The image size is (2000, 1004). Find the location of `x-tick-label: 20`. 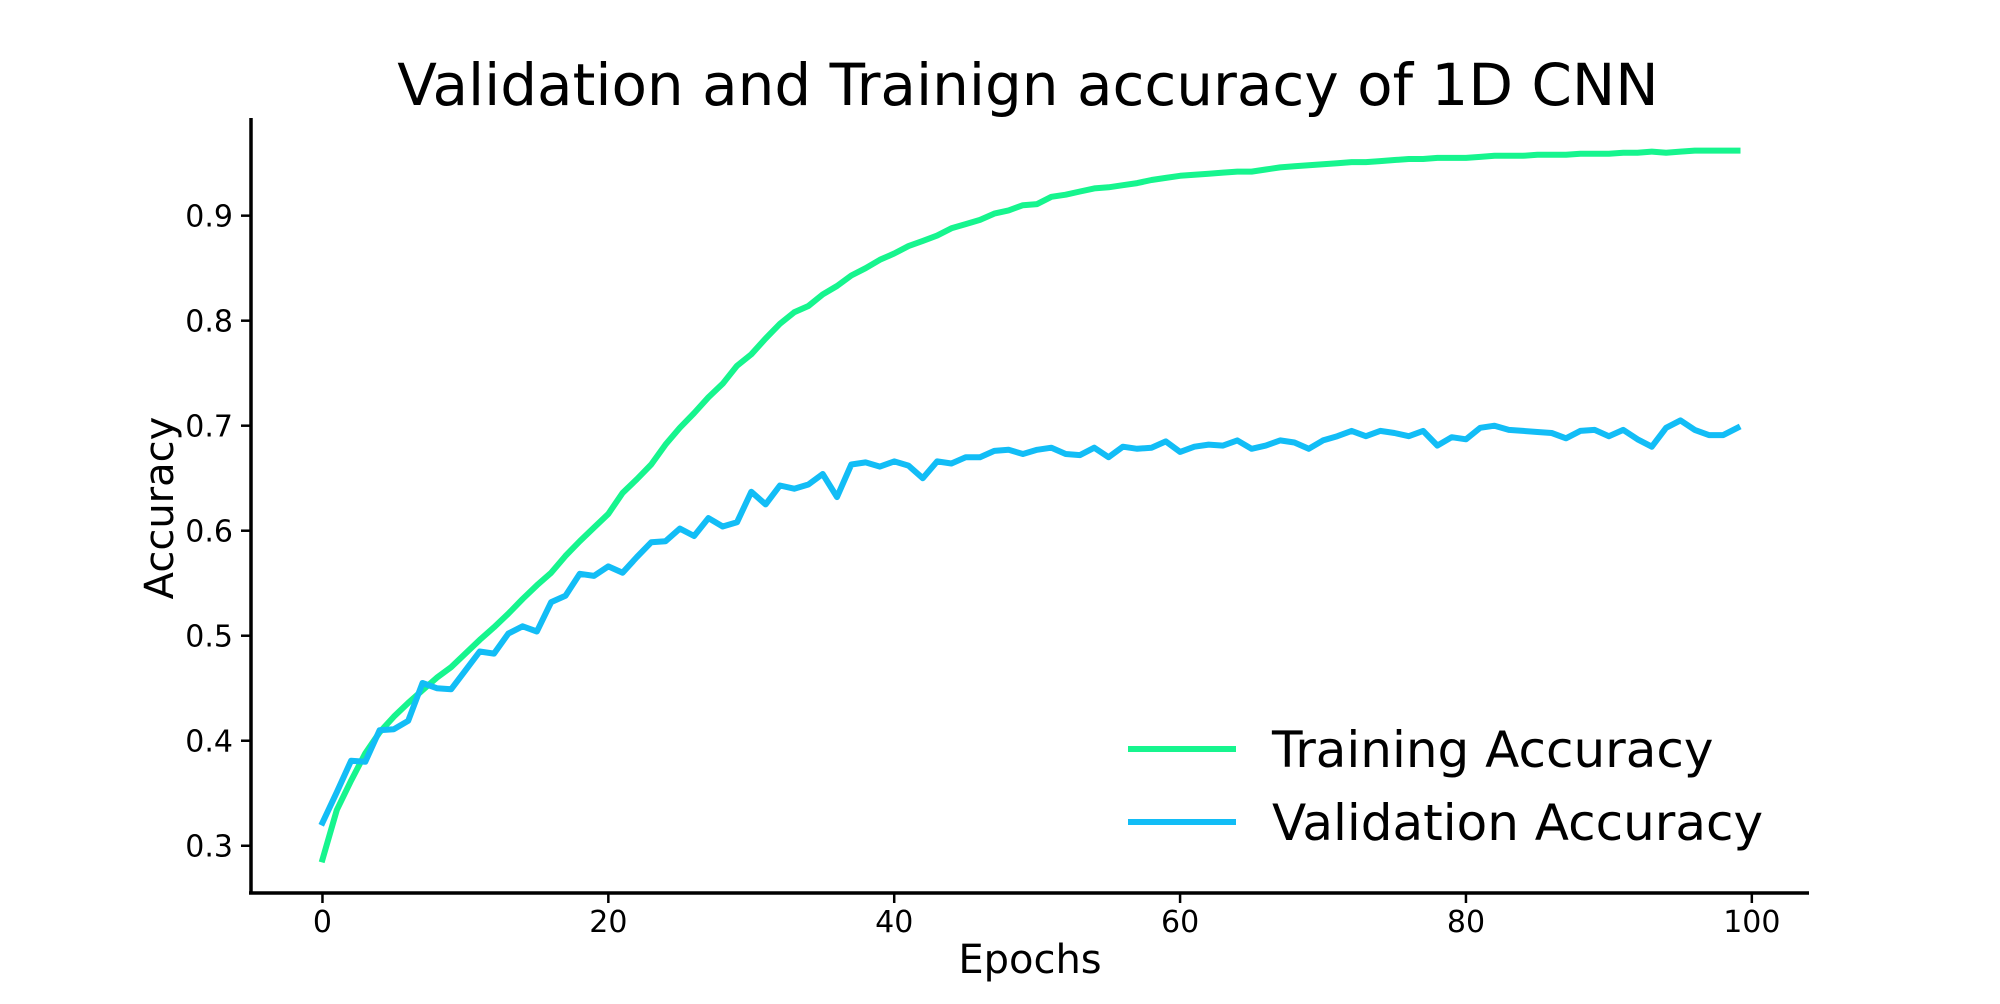

x-tick-label: 20 is located at coordinates (608, 922).